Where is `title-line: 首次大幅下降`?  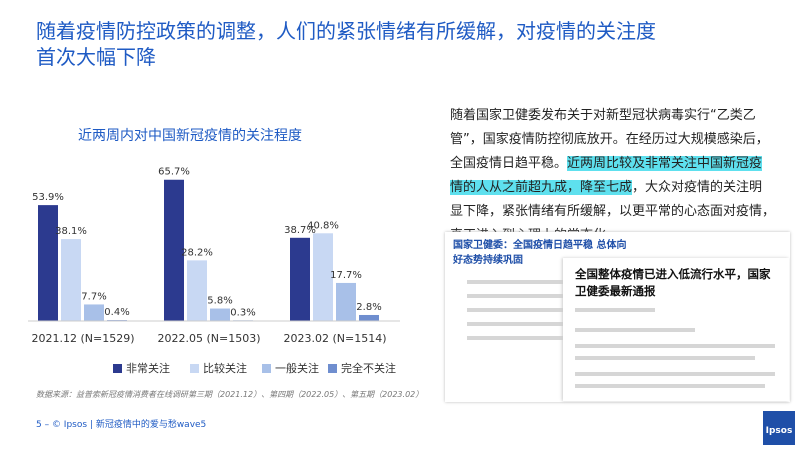
title-line: 首次大幅下降 is located at coordinates (96, 57).